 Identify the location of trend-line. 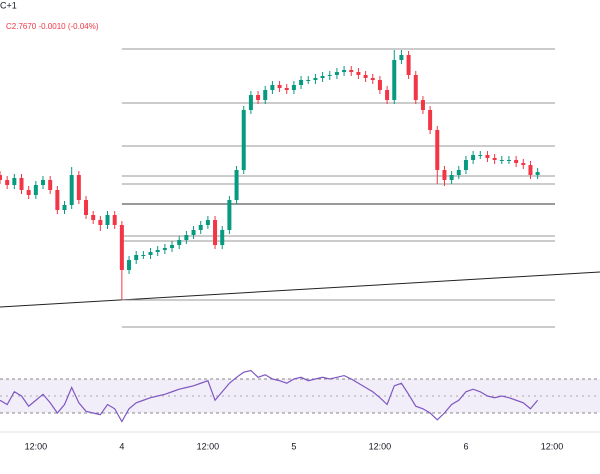
(300, 289).